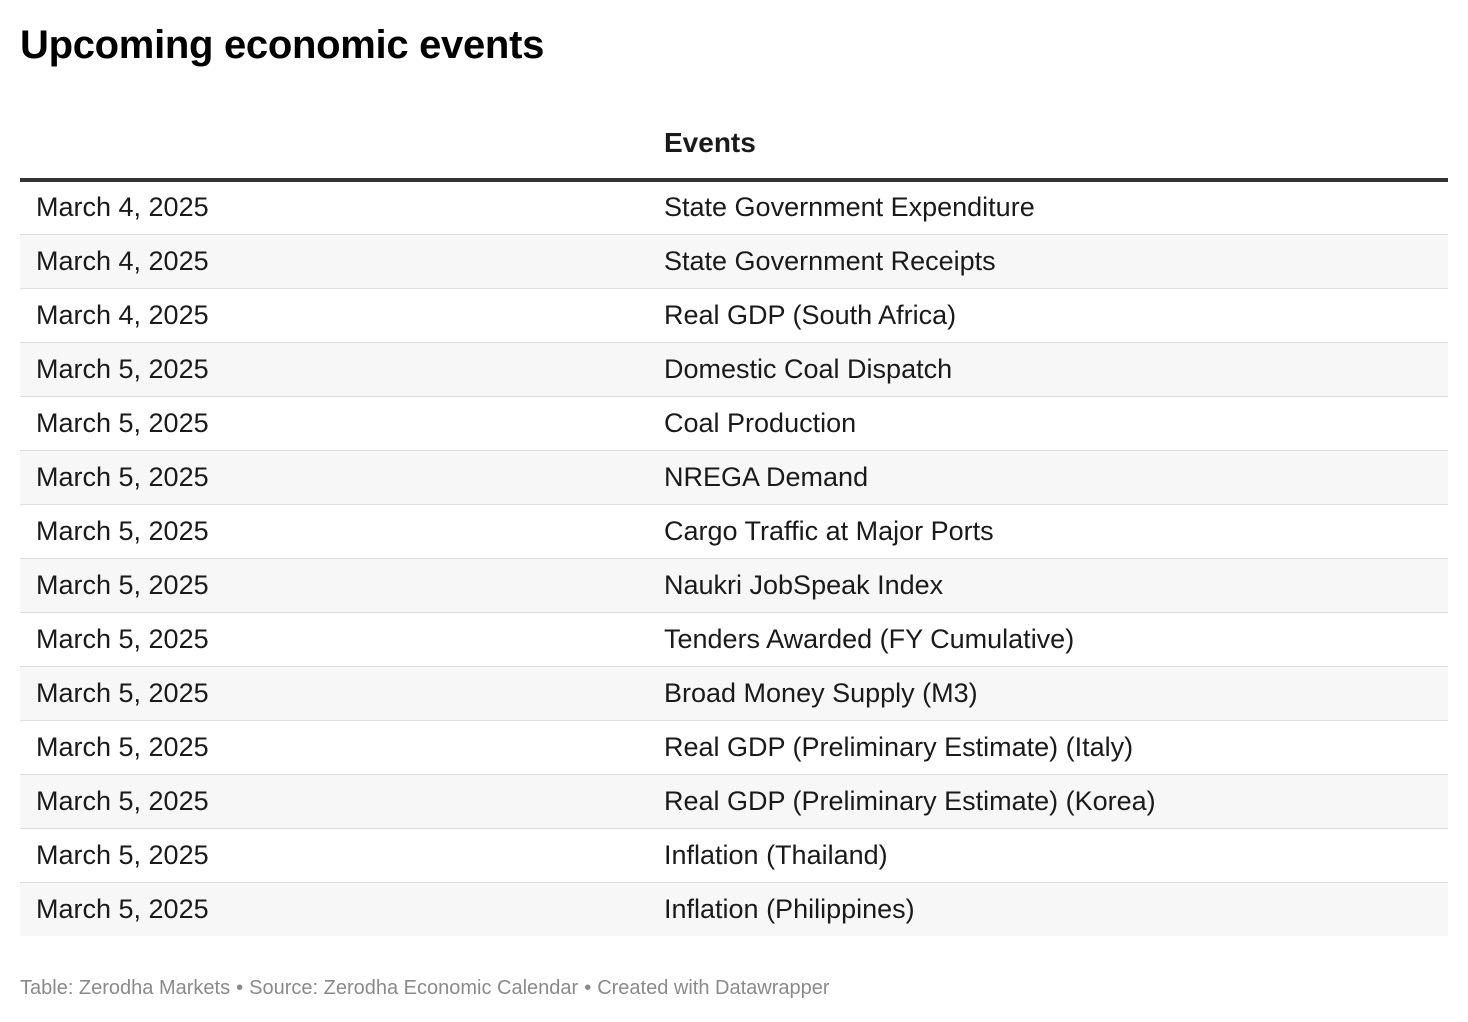 The width and height of the screenshot is (1468, 1022). I want to click on table-row: March 4, 2025 Real GDP (South Africa), so click(734, 315).